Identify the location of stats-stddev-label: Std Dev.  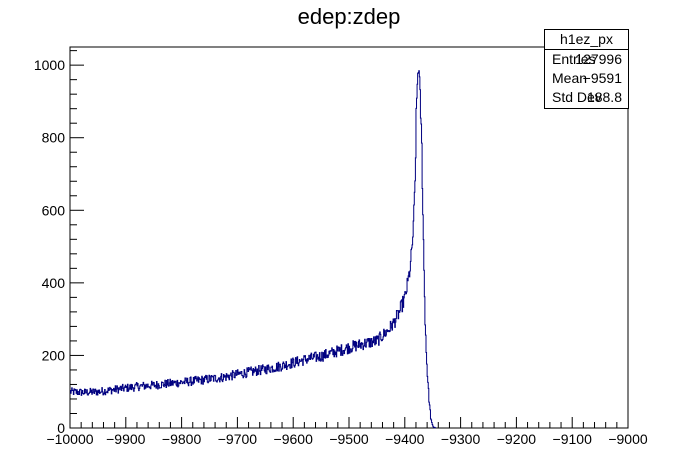
(577, 97).